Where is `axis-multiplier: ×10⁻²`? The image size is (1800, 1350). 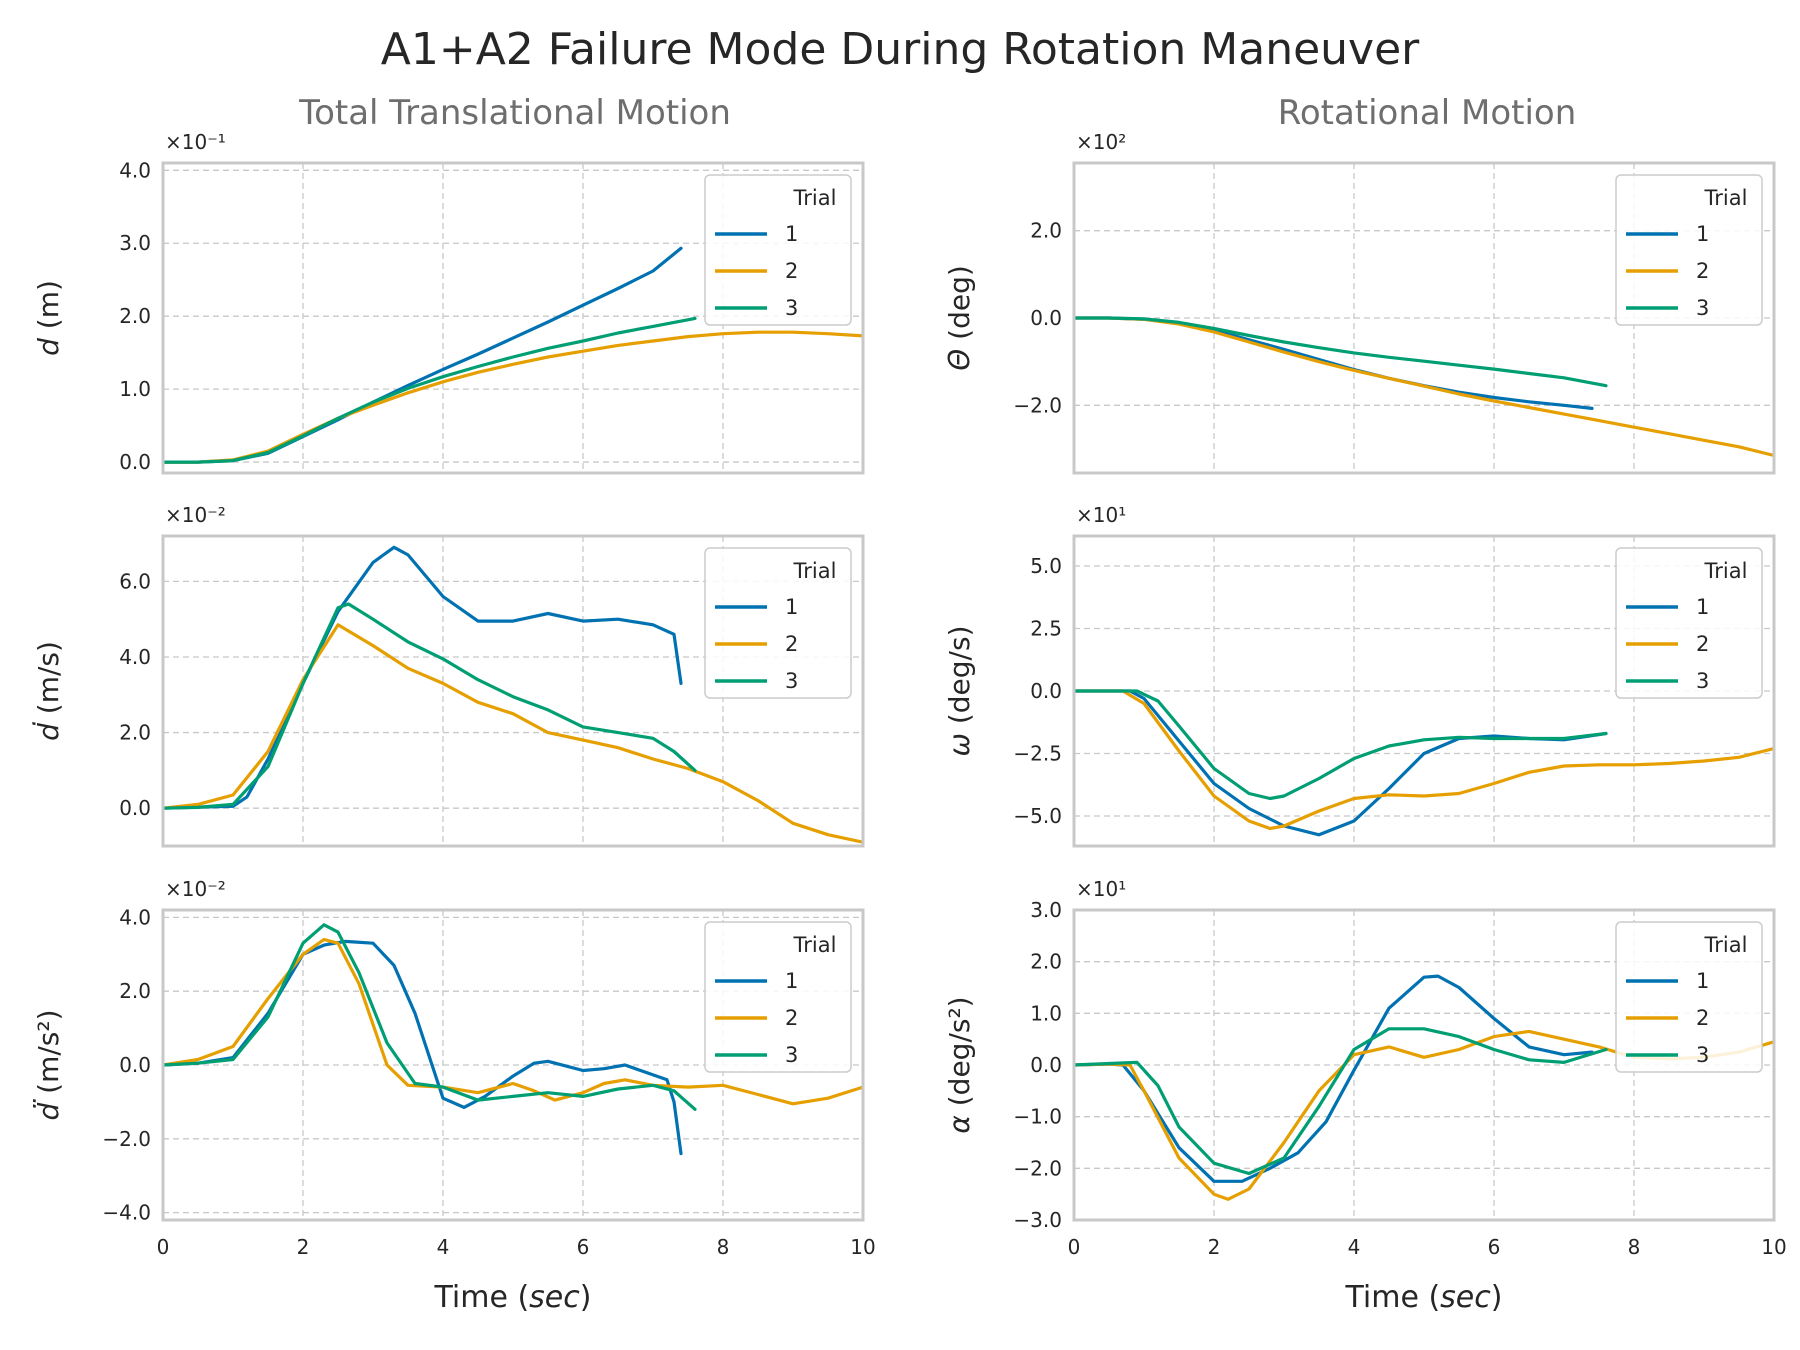 axis-multiplier: ×10⁻² is located at coordinates (195, 515).